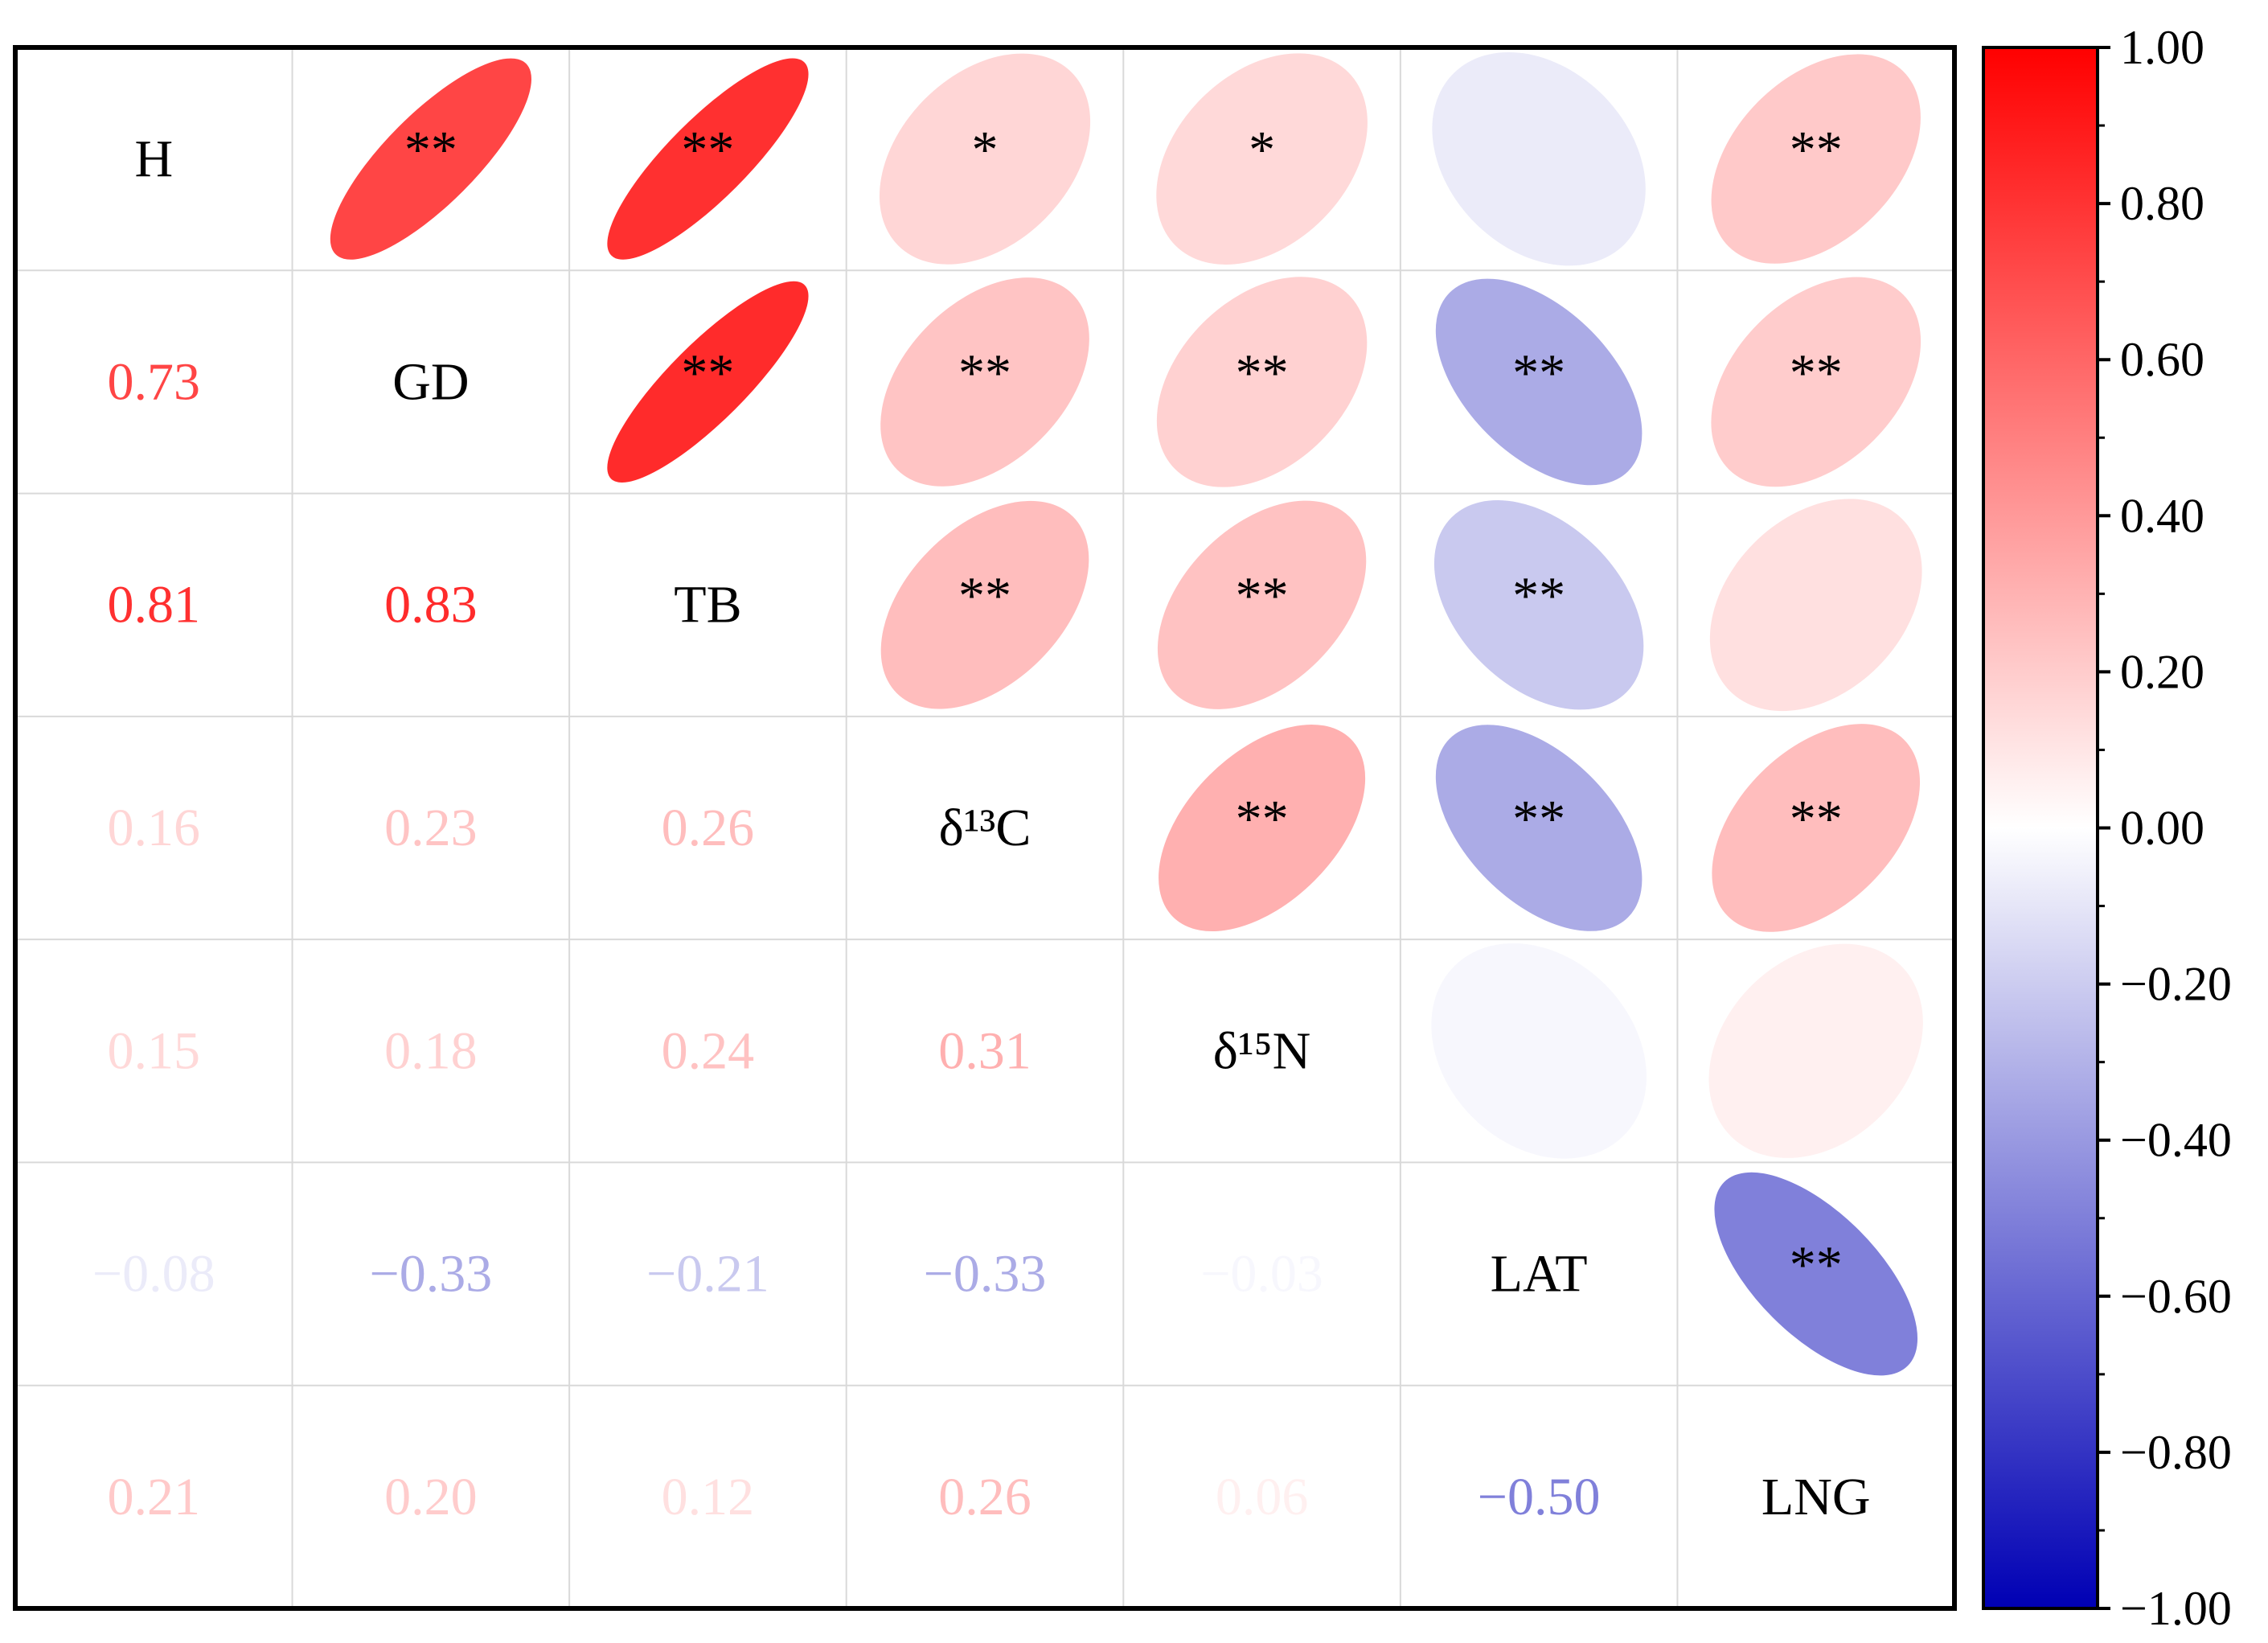 The height and width of the screenshot is (1643, 2268). What do you see at coordinates (153, 158) in the screenshot?
I see `variable-label: H` at bounding box center [153, 158].